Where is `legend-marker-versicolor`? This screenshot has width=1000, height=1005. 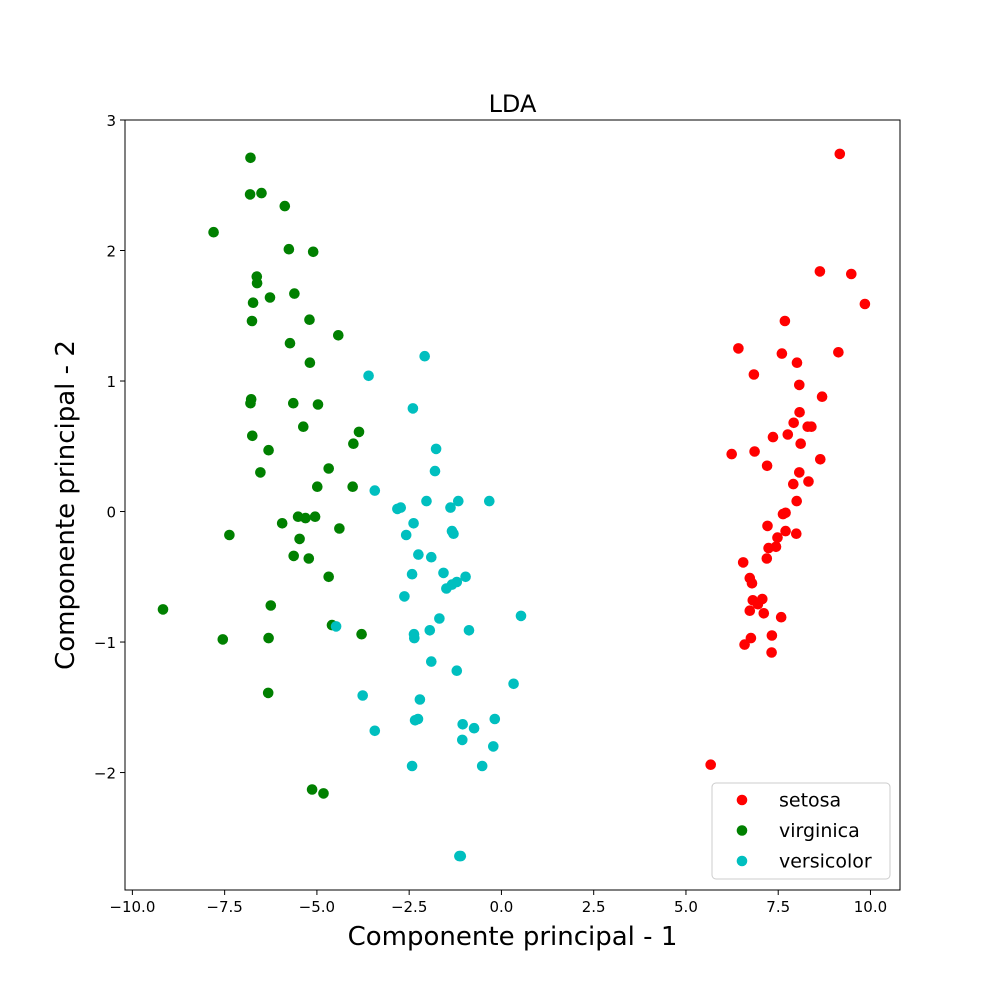
legend-marker-versicolor is located at coordinates (742, 861).